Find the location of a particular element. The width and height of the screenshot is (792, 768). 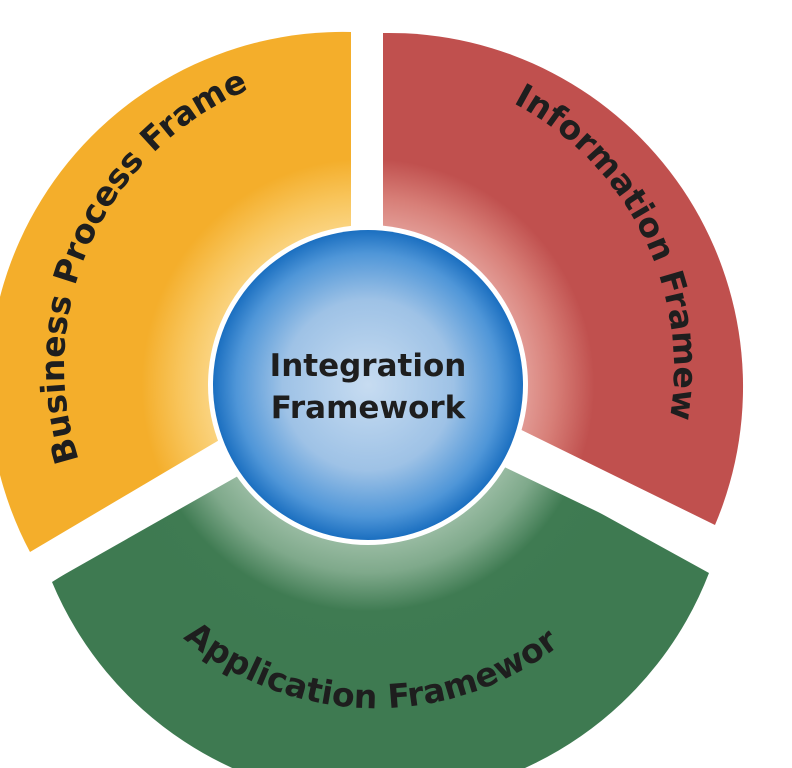

center-label-line1: Integration is located at coordinates (368, 366).